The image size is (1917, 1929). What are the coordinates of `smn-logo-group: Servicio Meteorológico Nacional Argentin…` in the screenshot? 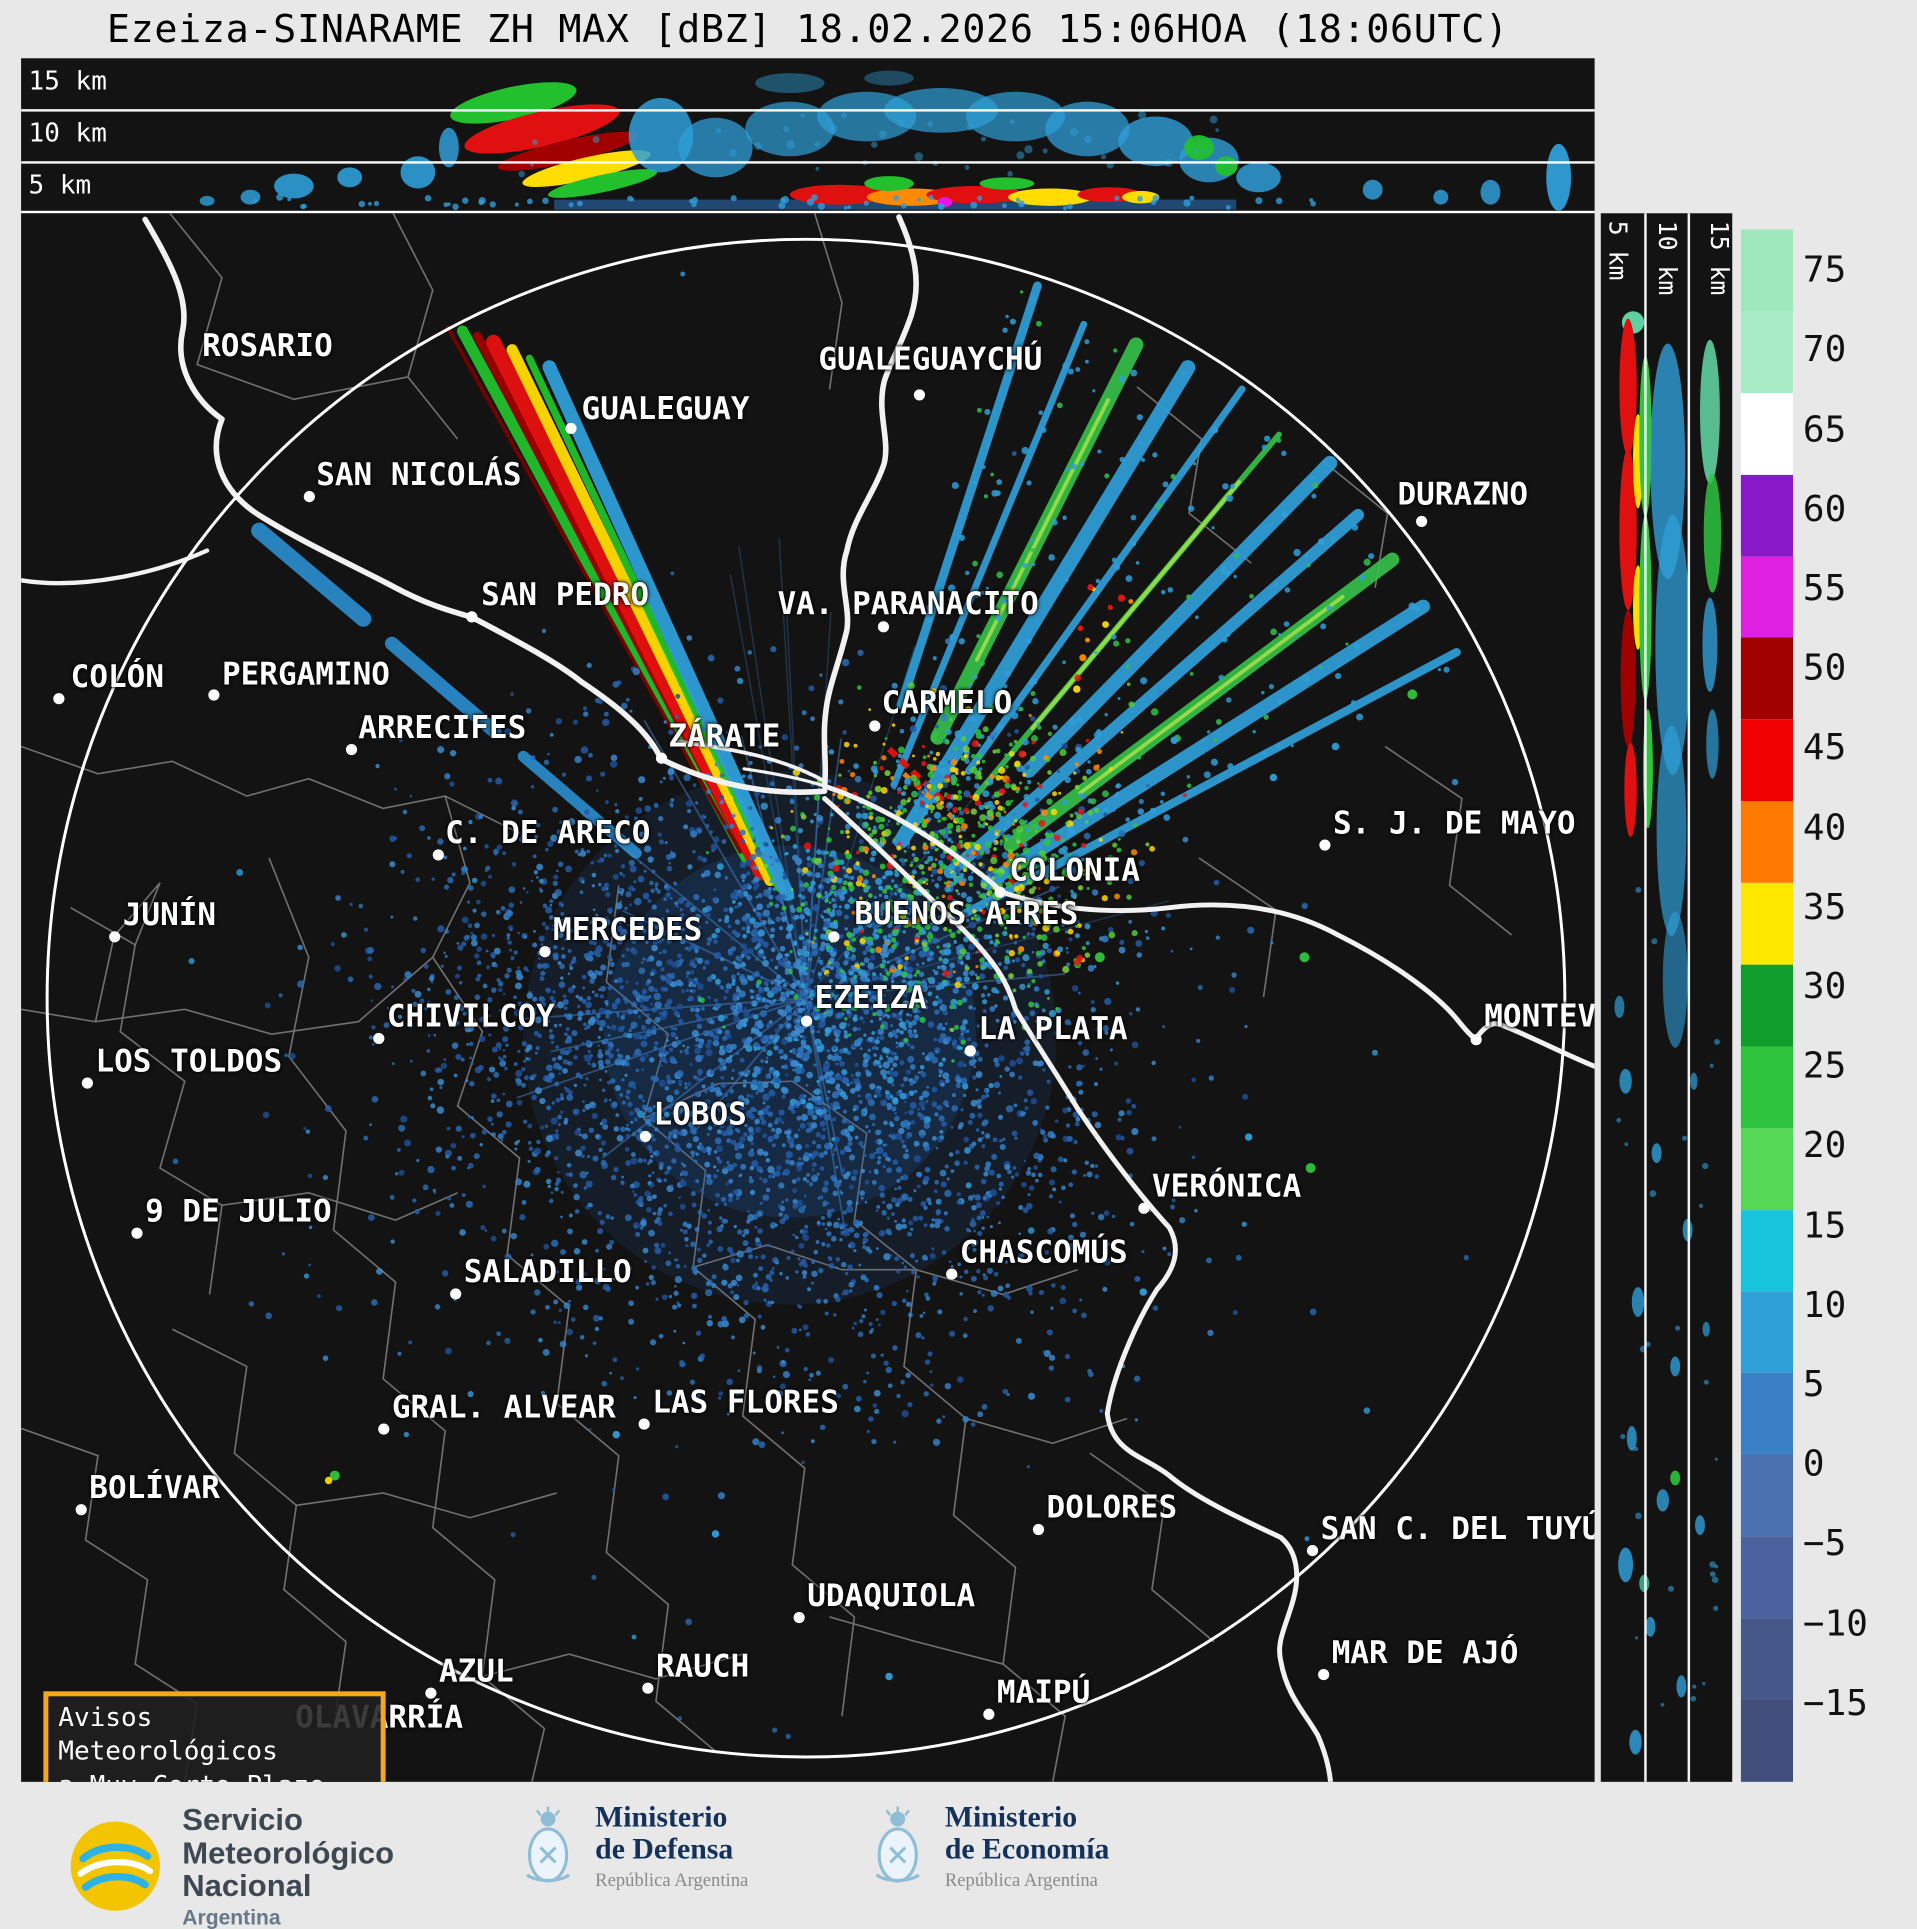 It's located at (231, 1866).